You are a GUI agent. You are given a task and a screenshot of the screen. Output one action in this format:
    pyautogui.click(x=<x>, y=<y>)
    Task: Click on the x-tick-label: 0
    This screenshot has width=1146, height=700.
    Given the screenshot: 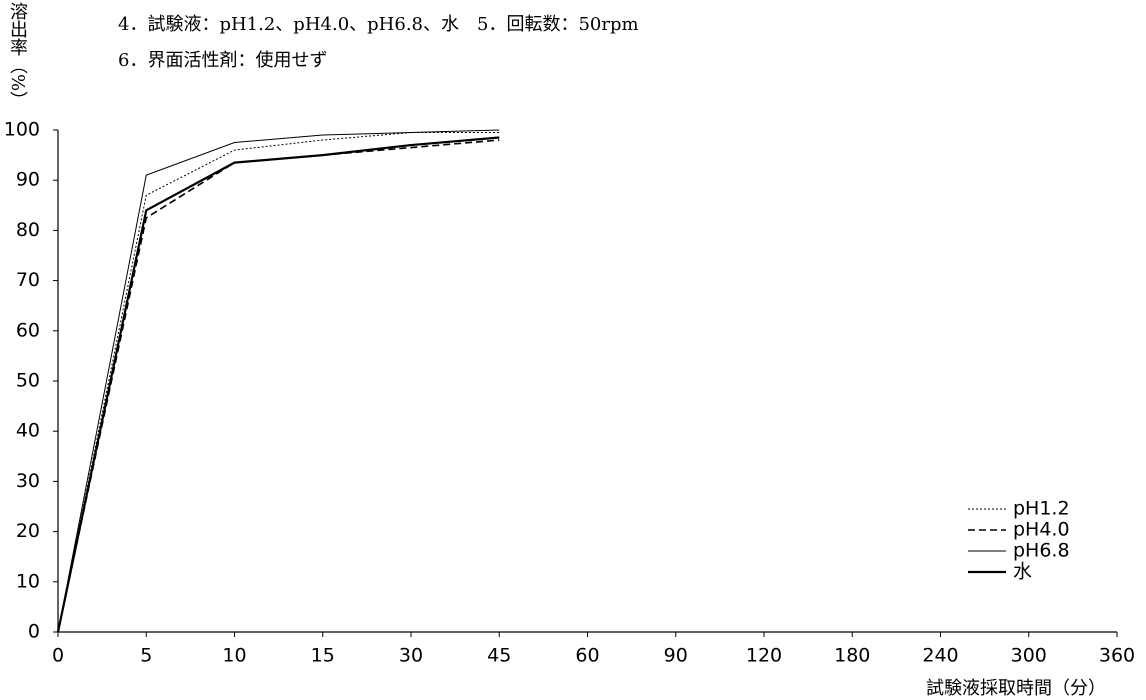 What is the action you would take?
    pyautogui.click(x=58, y=656)
    